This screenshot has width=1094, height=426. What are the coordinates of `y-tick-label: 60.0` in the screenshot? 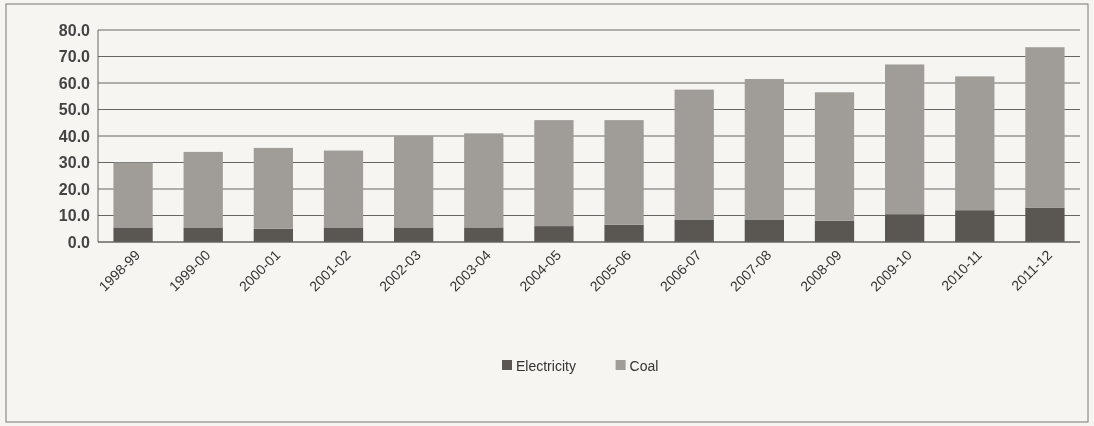 It's located at (74, 83).